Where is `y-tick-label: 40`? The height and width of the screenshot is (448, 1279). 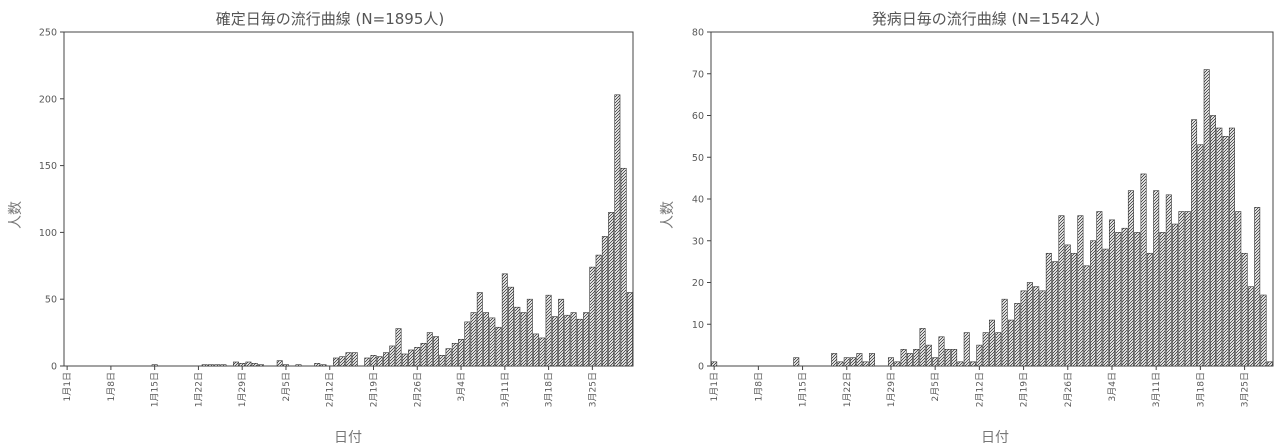 y-tick-label: 40 is located at coordinates (698, 200).